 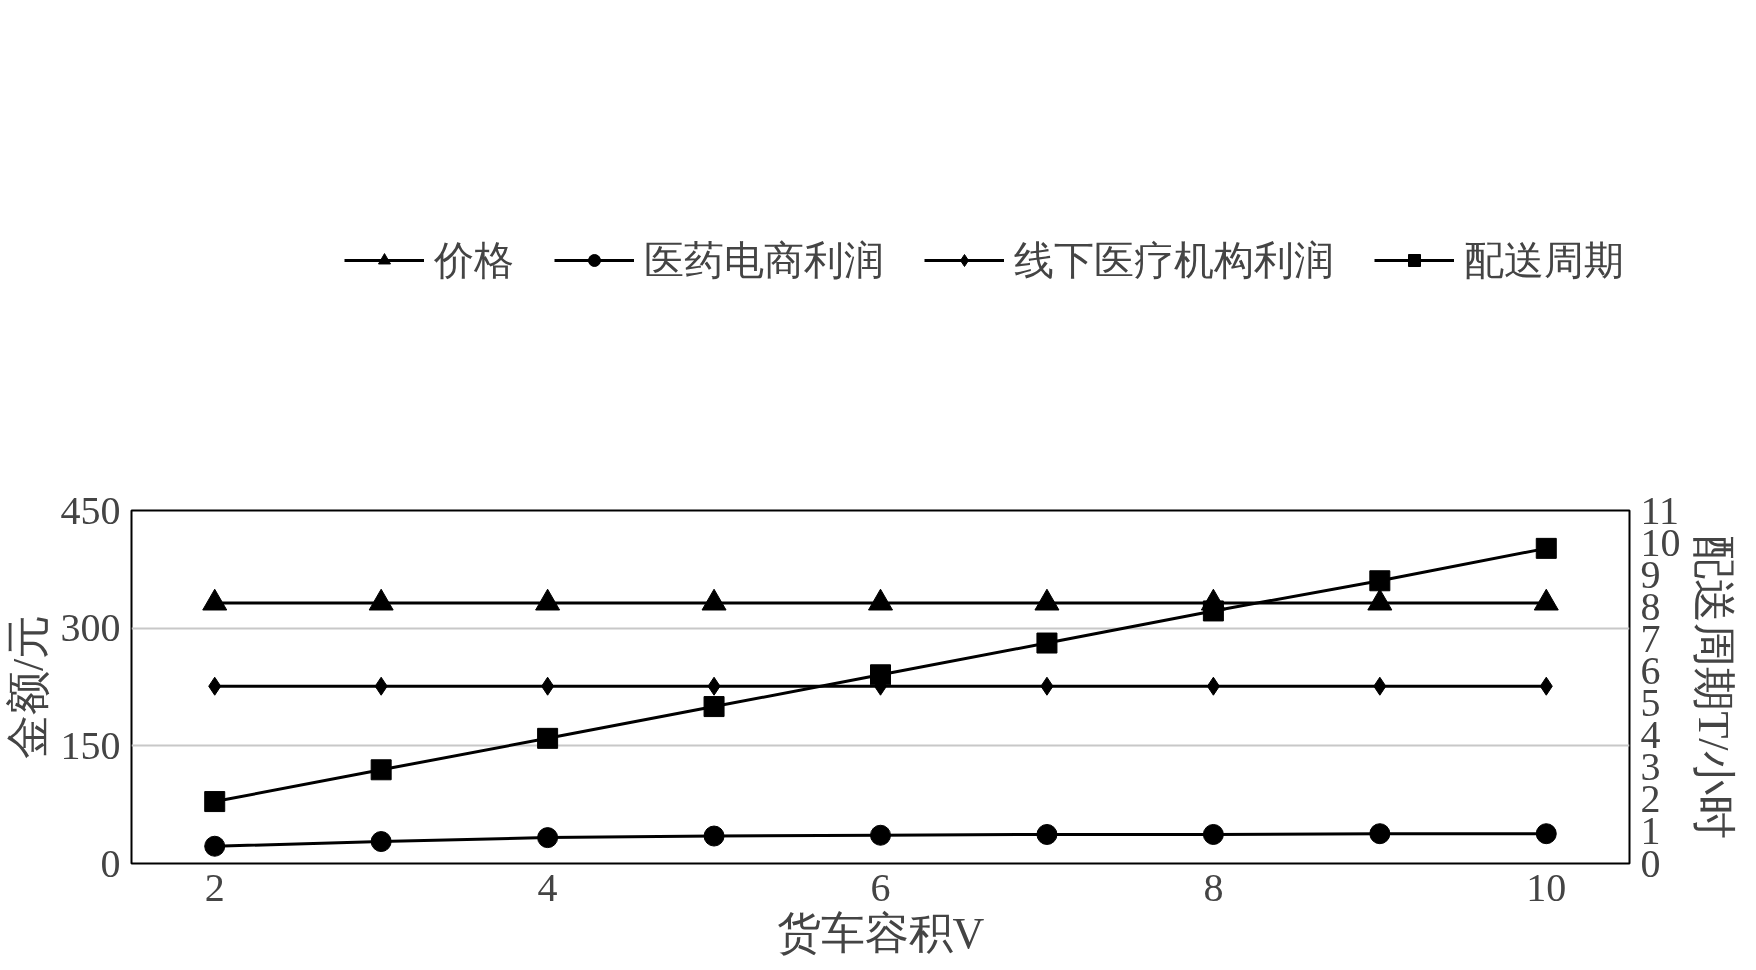 What do you see at coordinates (1174, 260) in the screenshot?
I see `legend-label: 线下医疗机构利润` at bounding box center [1174, 260].